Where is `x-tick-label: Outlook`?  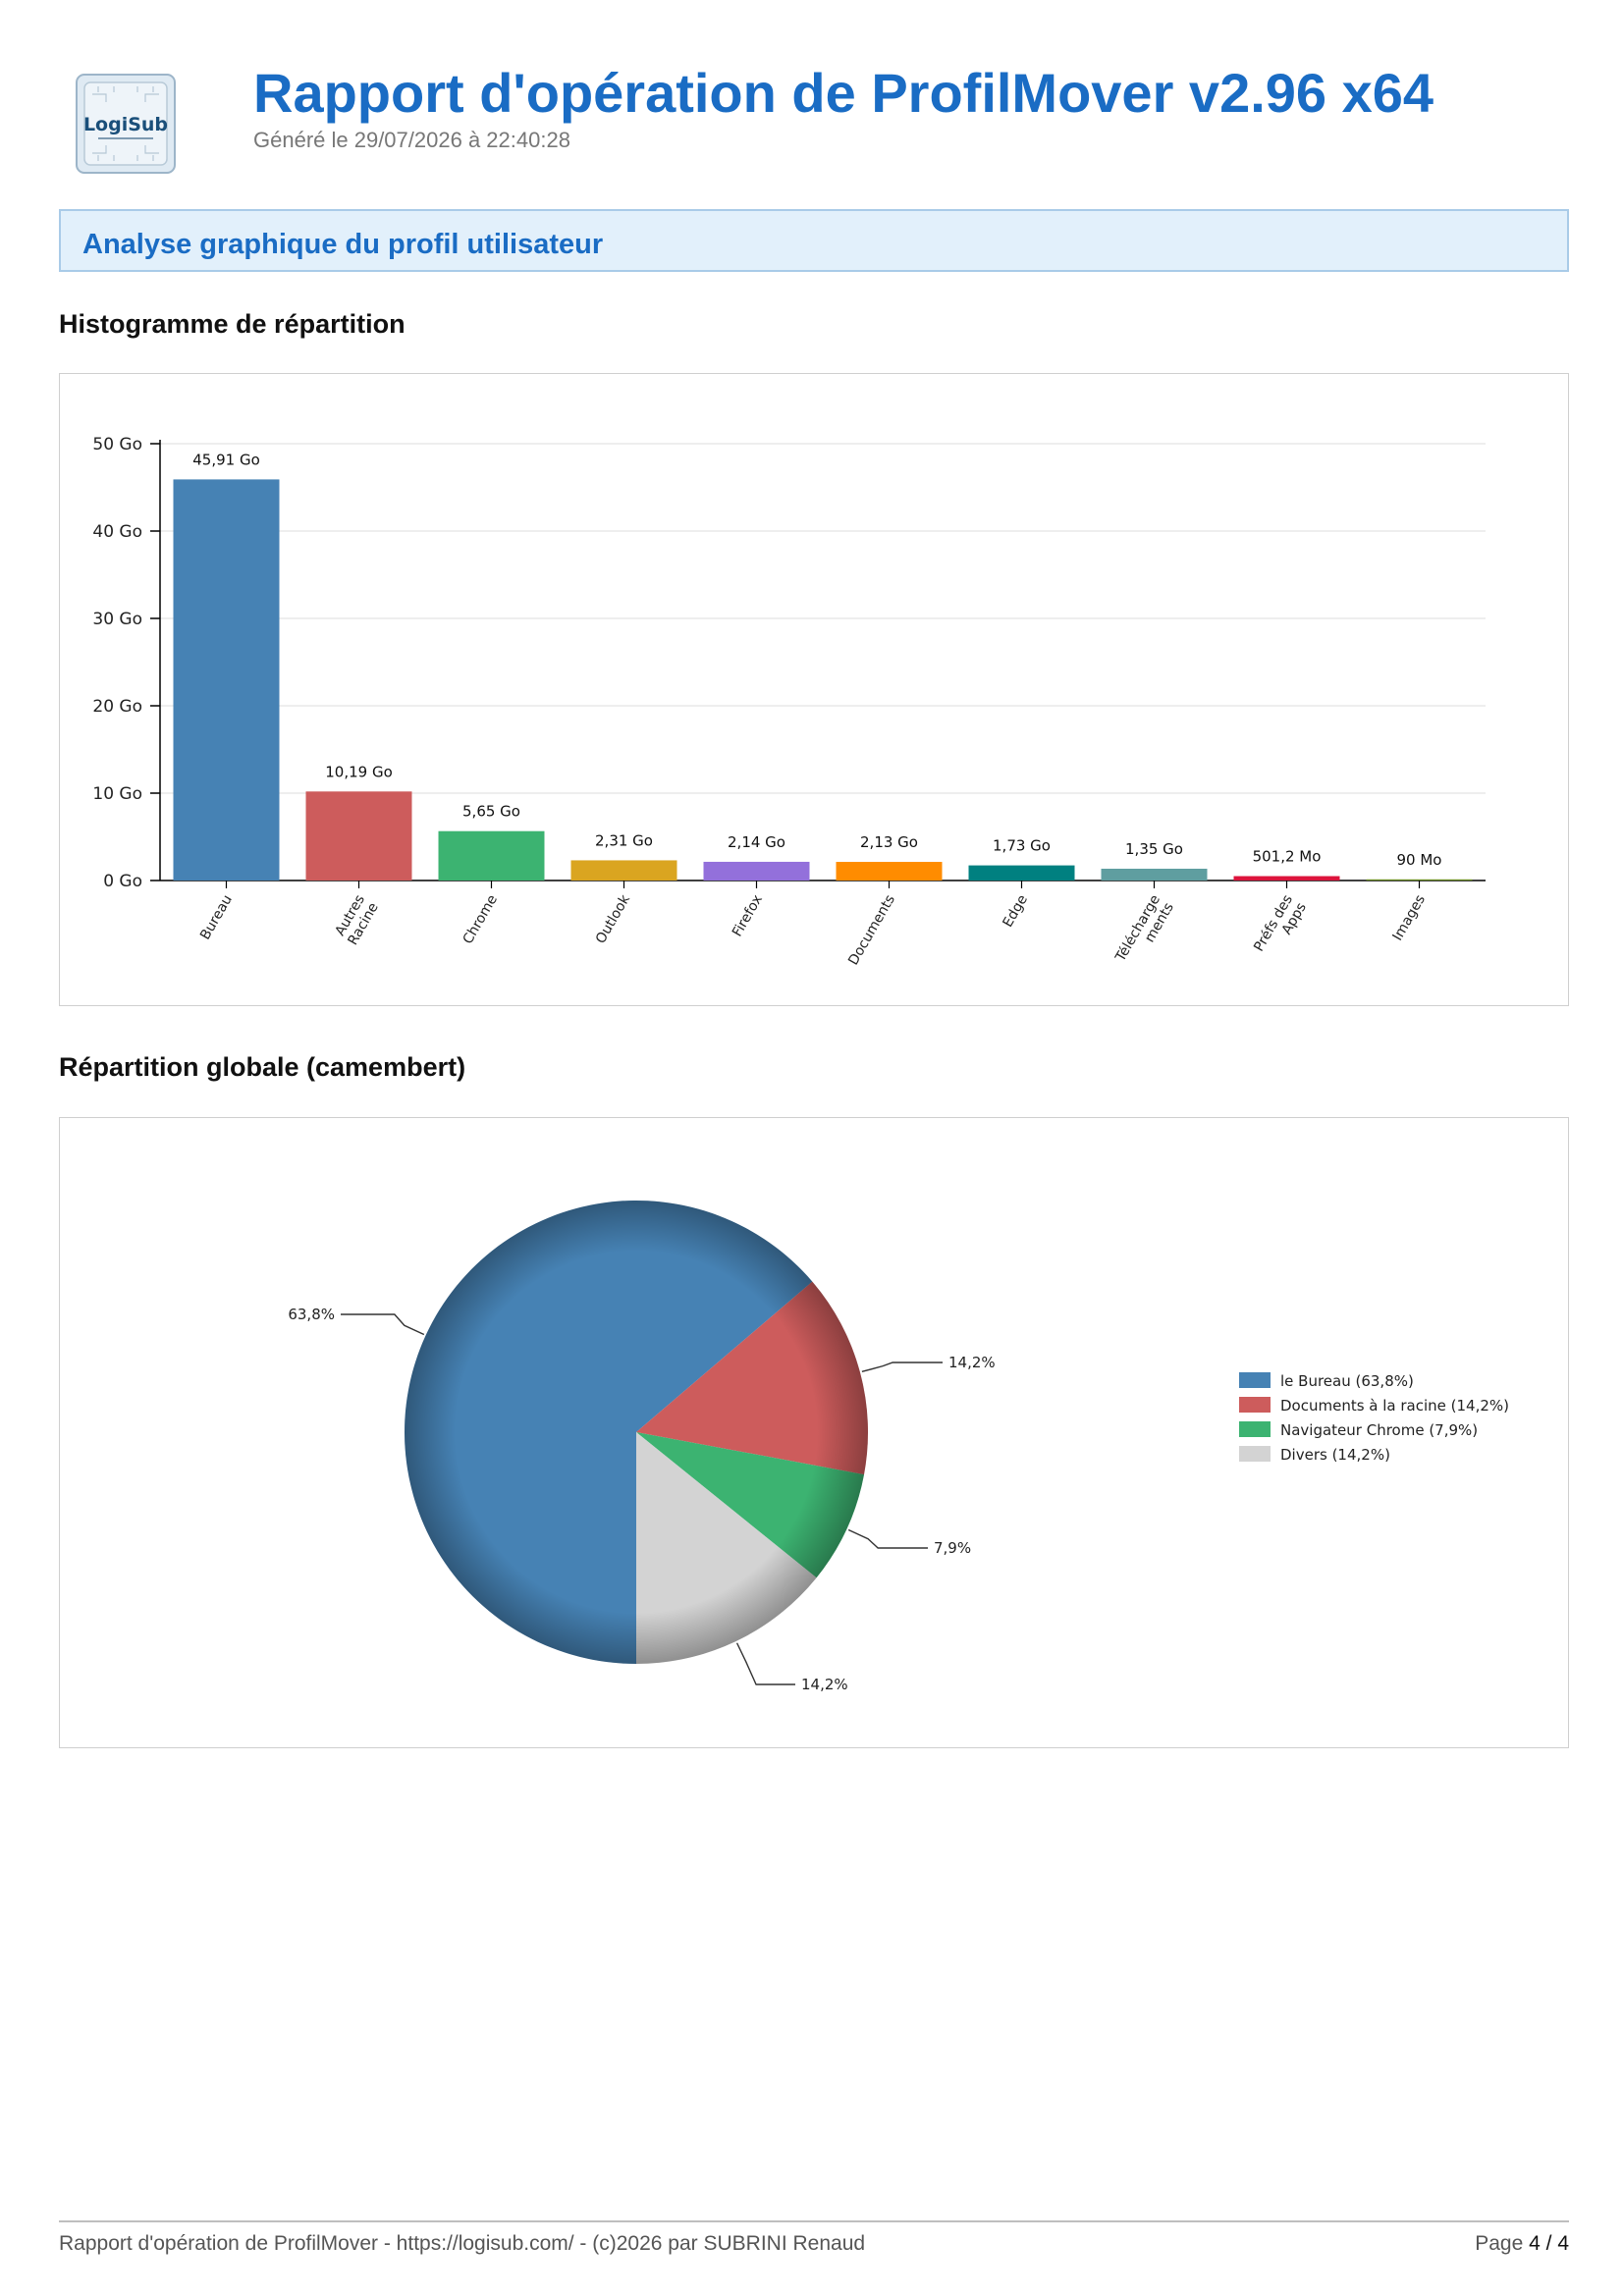
x-tick-label: Outlook is located at coordinates (613, 918).